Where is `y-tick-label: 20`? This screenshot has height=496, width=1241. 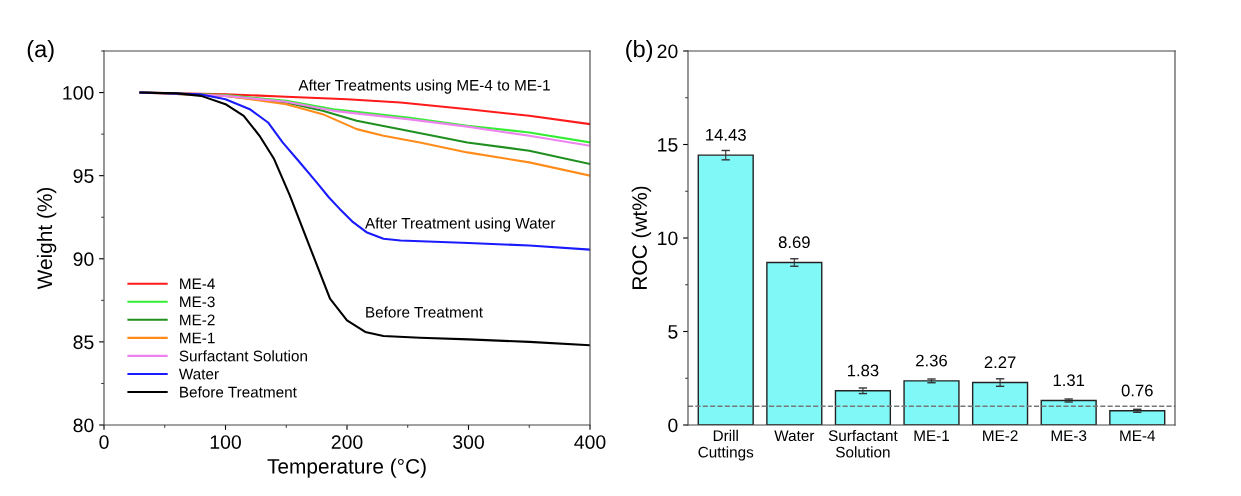 y-tick-label: 20 is located at coordinates (667, 51).